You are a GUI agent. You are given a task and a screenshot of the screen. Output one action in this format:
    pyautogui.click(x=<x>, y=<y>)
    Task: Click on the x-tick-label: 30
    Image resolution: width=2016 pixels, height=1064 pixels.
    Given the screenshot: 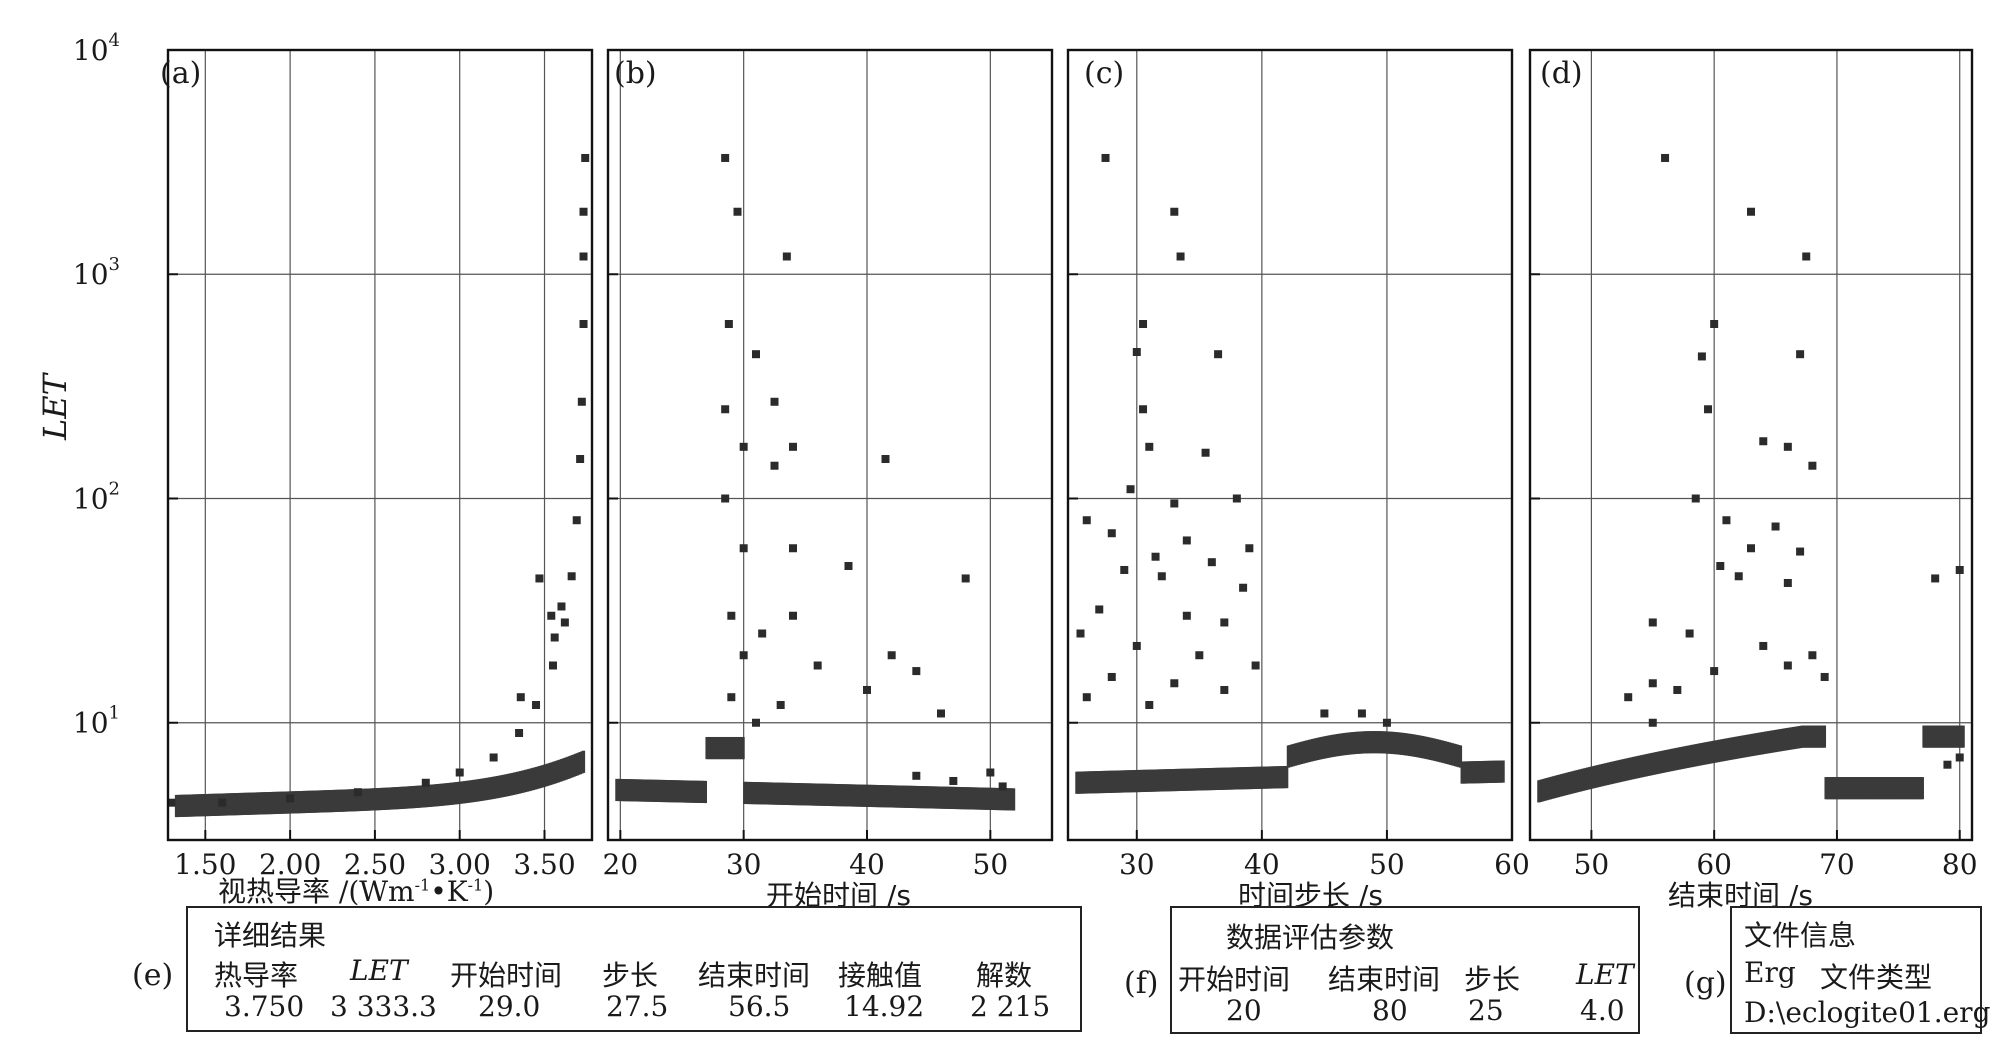 What is the action you would take?
    pyautogui.click(x=744, y=864)
    